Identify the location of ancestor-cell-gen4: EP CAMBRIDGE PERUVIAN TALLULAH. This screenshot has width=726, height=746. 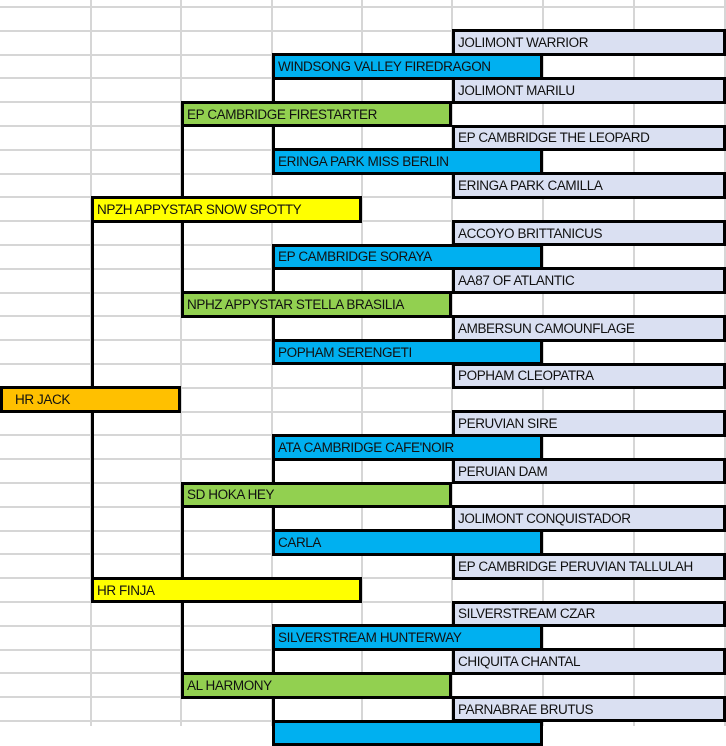
(589, 566).